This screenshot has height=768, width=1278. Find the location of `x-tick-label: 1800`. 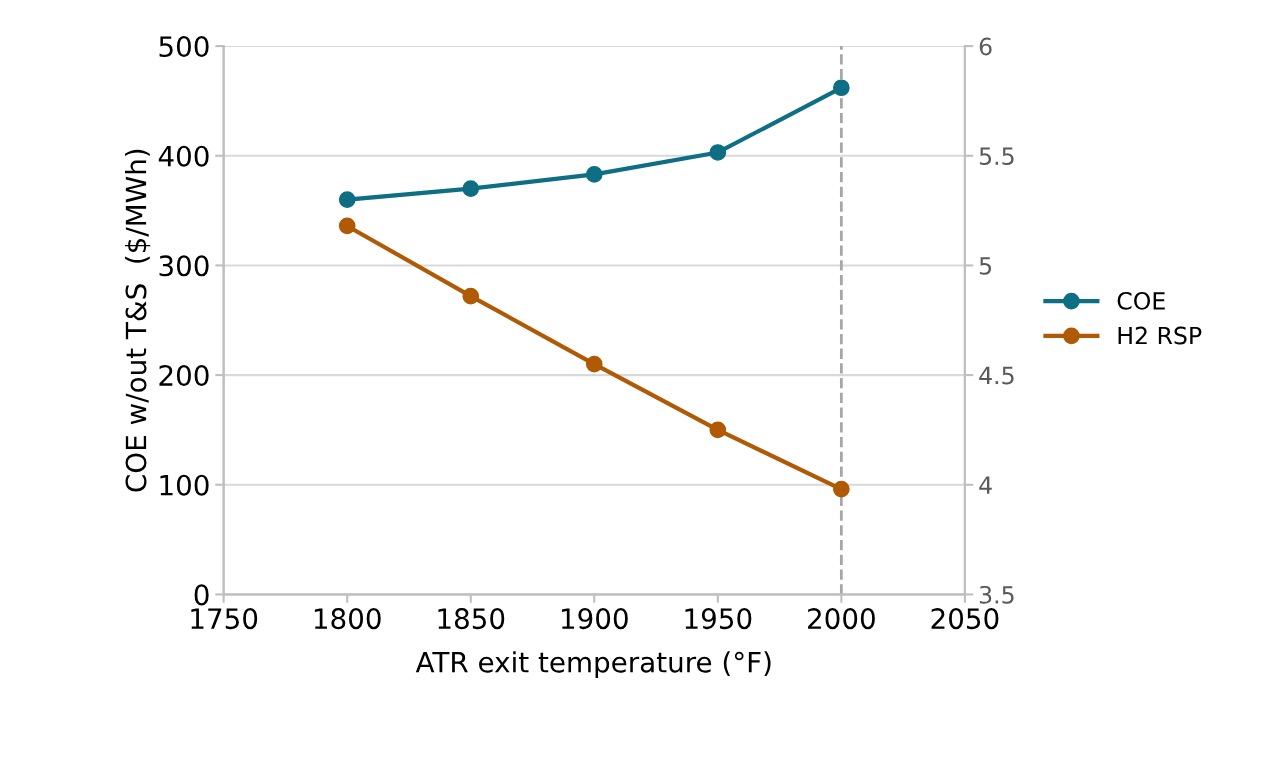

x-tick-label: 1800 is located at coordinates (347, 619).